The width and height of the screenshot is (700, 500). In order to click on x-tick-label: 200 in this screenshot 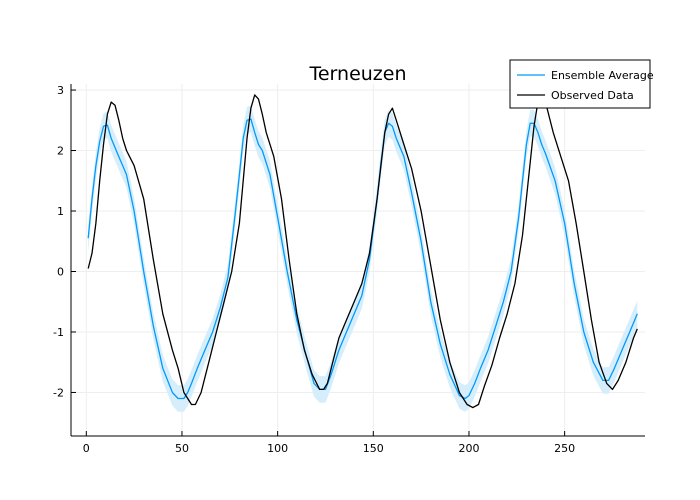, I will do `click(468, 448)`.